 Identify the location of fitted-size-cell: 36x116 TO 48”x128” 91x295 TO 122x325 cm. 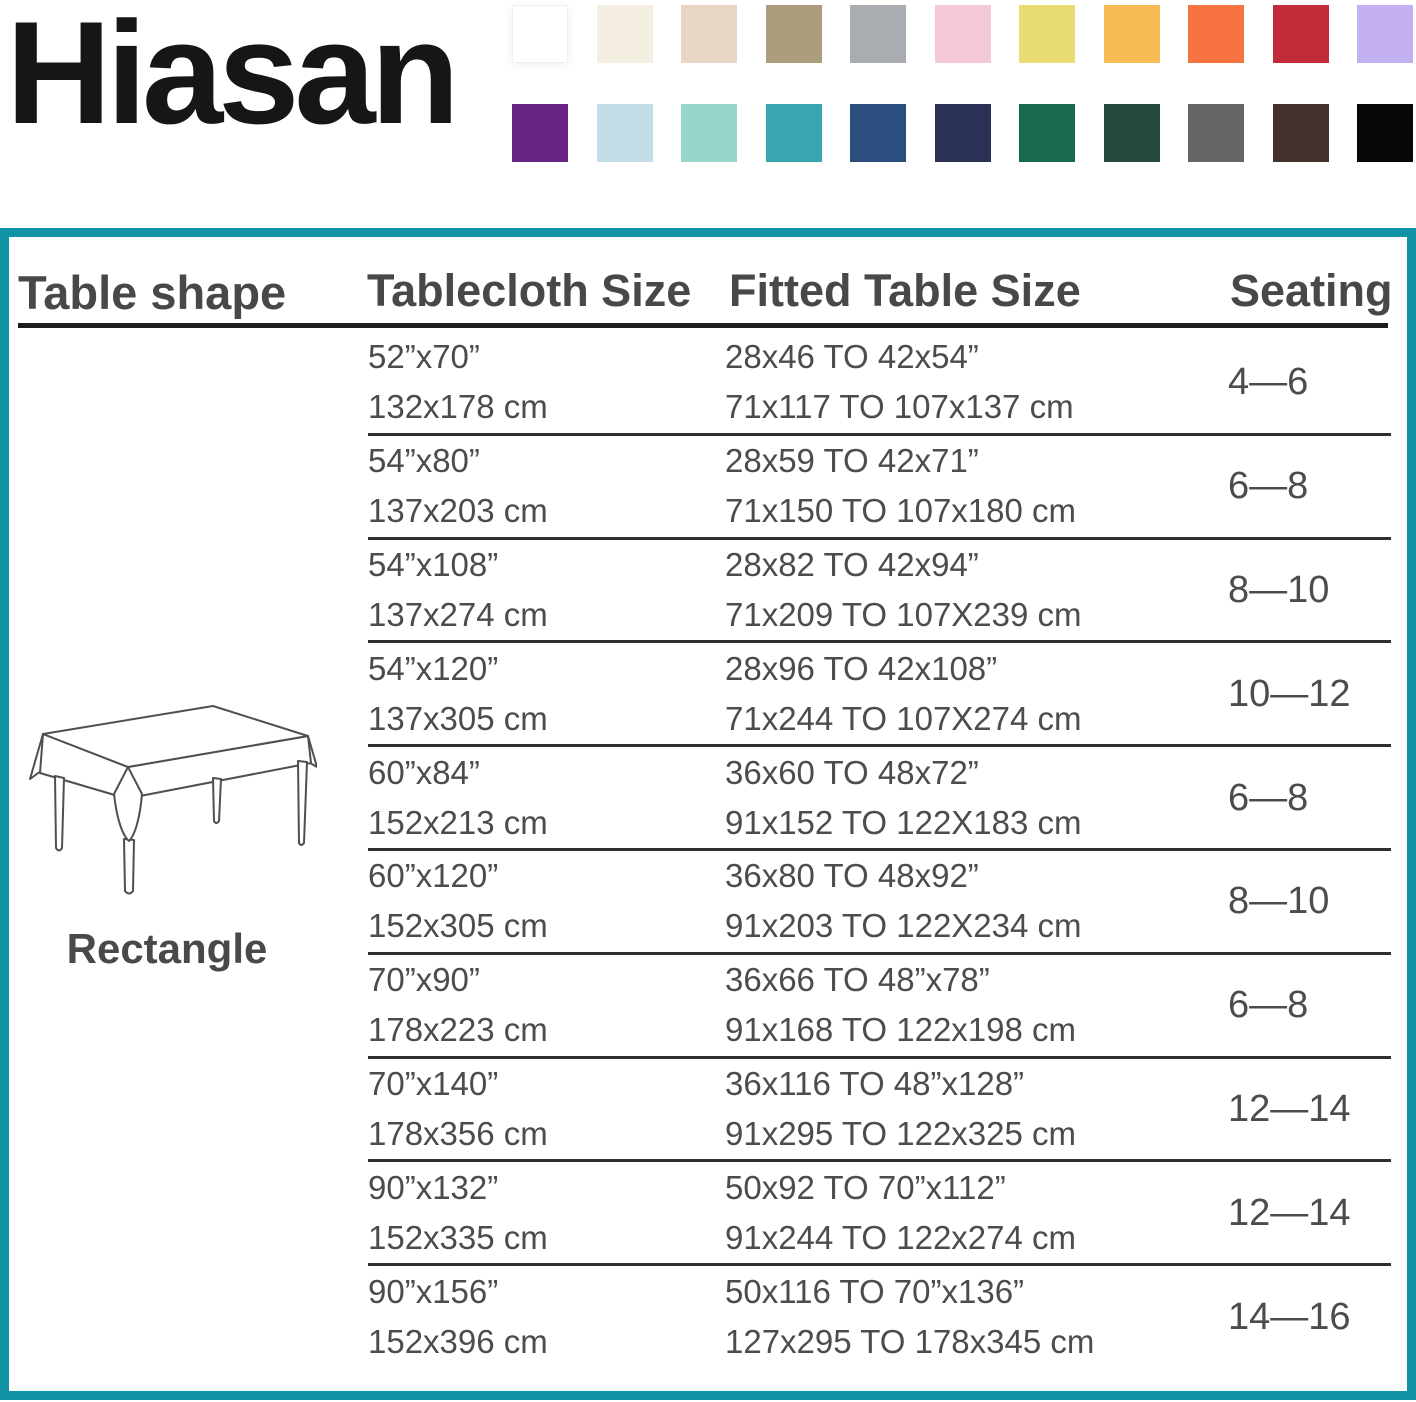
(900, 1109).